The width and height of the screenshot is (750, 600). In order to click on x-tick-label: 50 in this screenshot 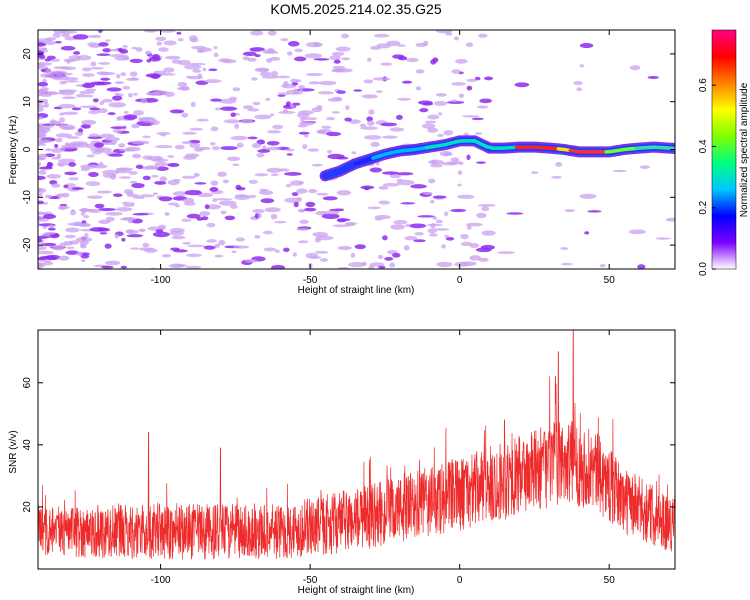, I will do `click(610, 280)`.